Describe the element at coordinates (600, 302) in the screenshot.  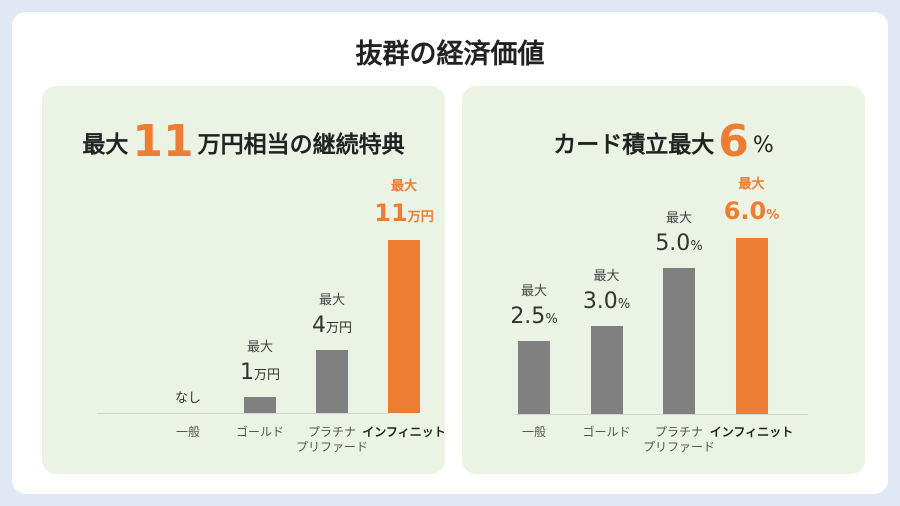
I see `value-label-number: 3.0` at that location.